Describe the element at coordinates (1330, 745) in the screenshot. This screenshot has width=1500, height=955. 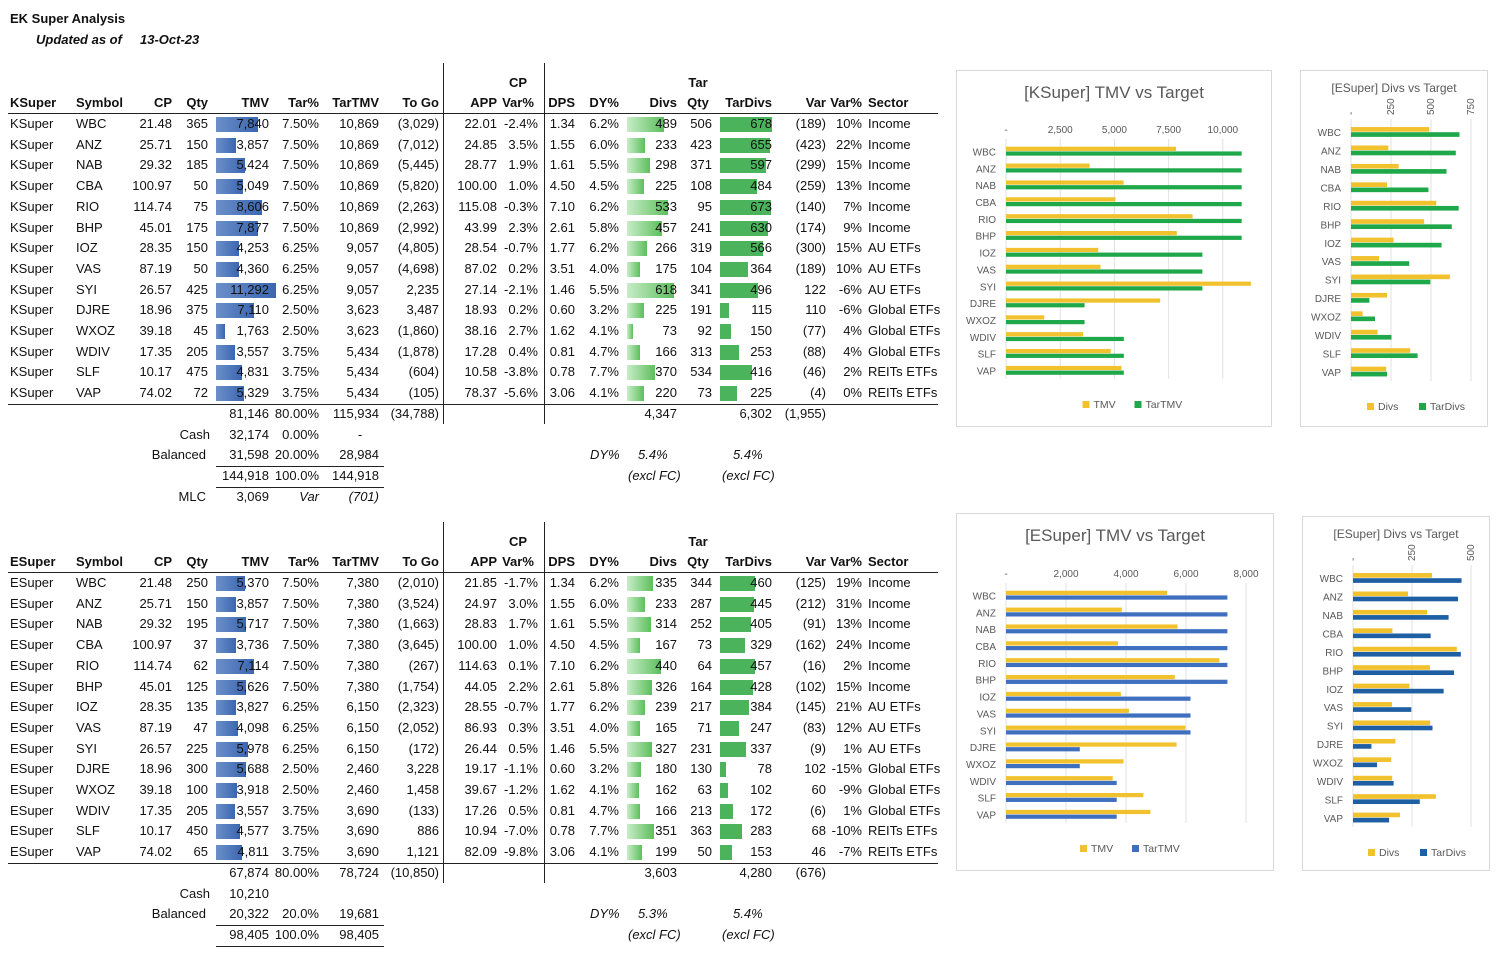
I see `category-label: DJRE` at that location.